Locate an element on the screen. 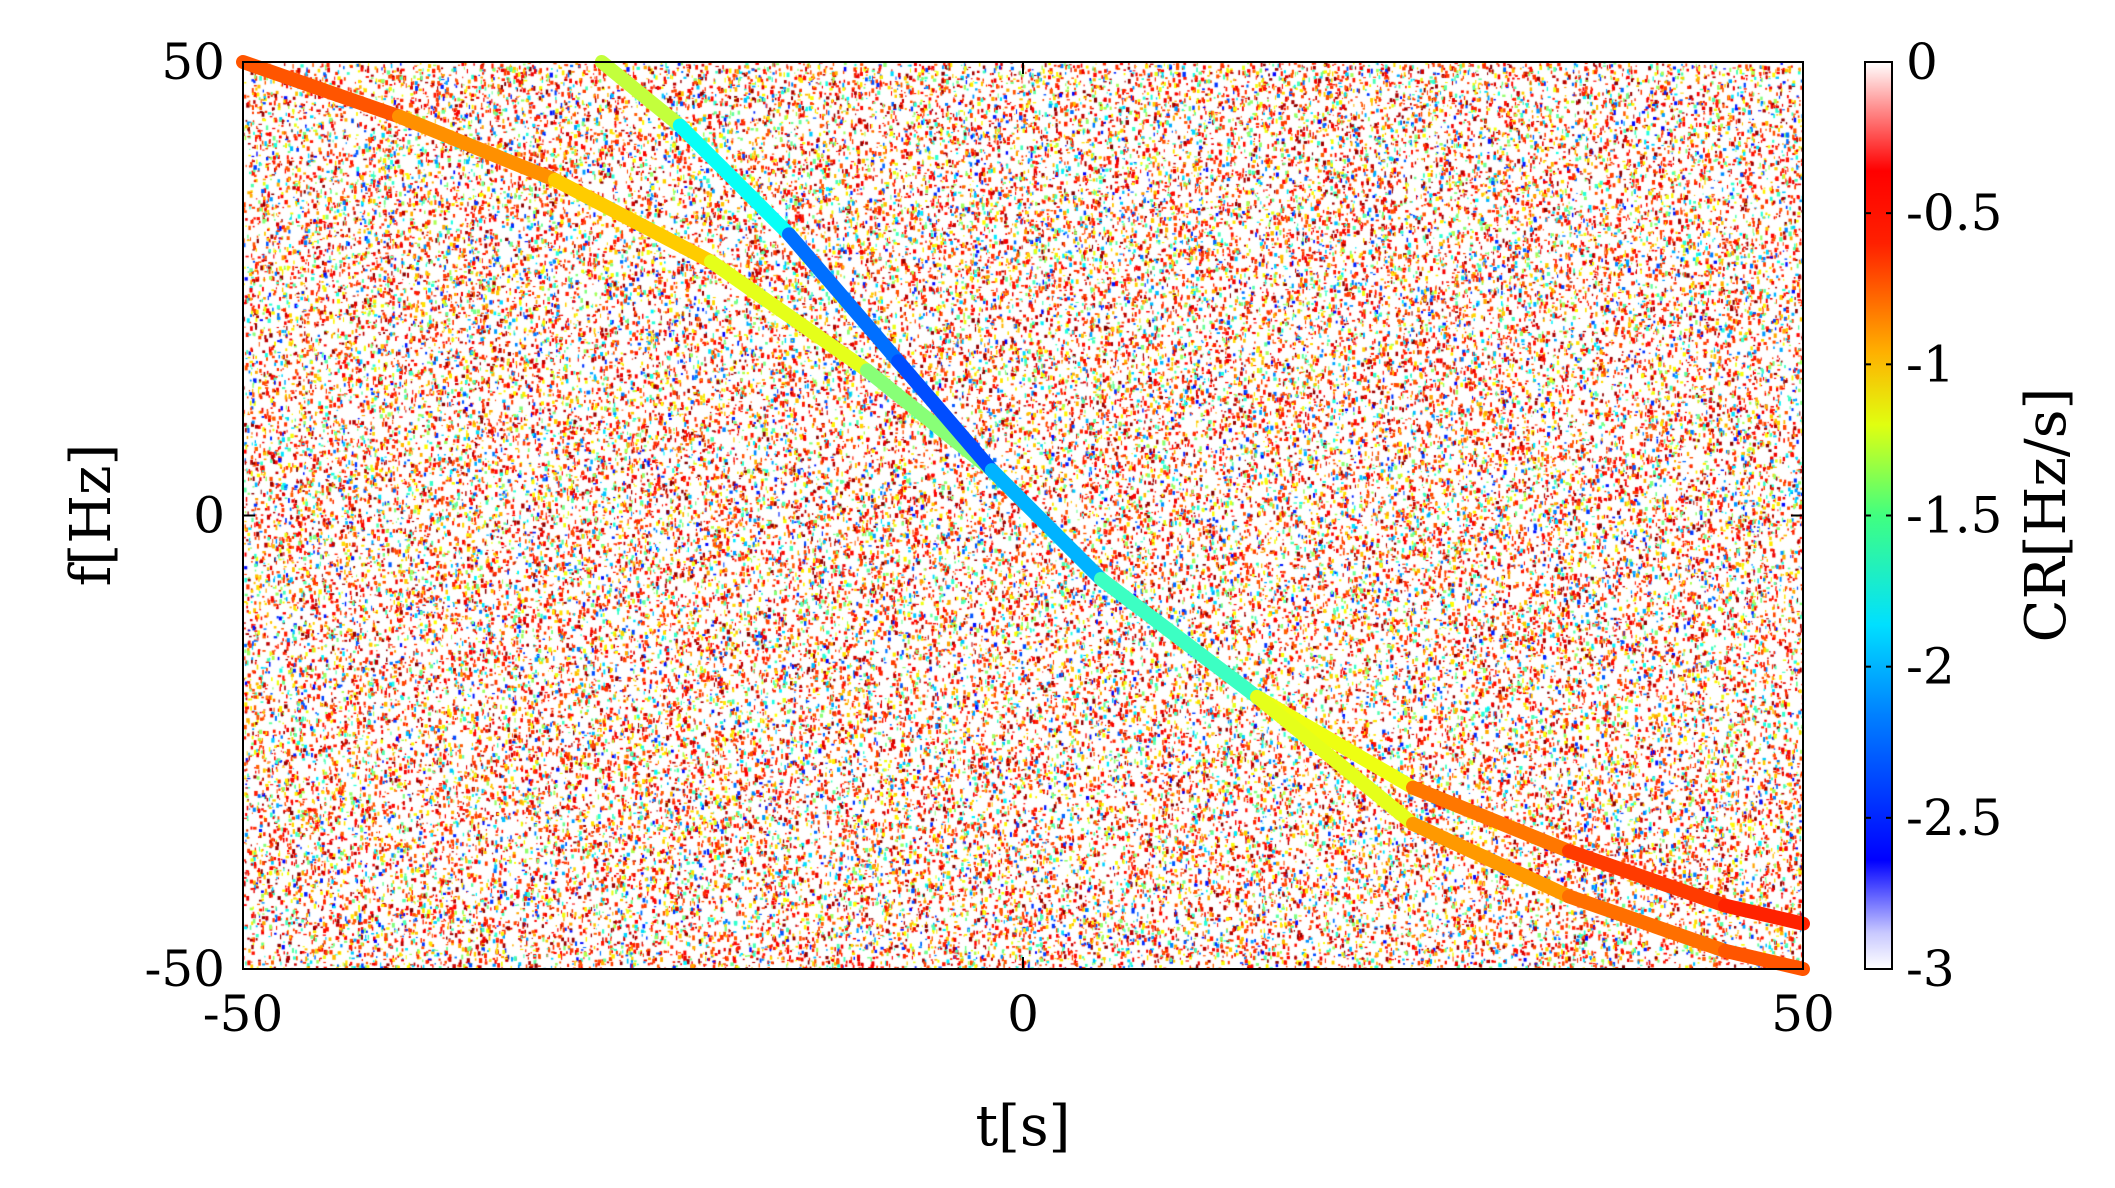 This screenshot has height=1188, width=2115. colorbar-tick-label: -3 is located at coordinates (1930, 969).